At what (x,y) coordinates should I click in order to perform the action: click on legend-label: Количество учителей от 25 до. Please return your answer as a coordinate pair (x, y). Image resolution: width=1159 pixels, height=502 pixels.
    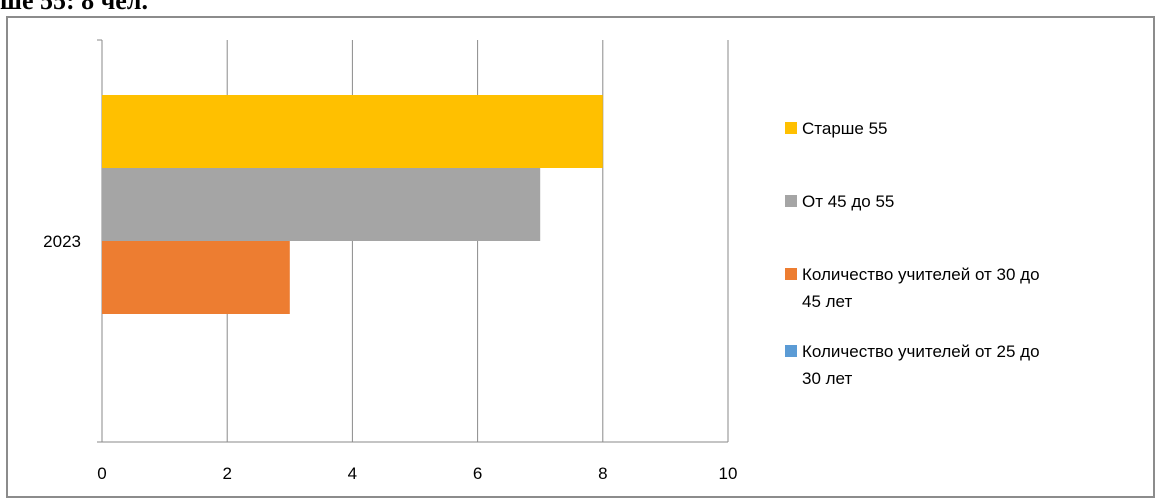
    Looking at the image, I should click on (921, 351).